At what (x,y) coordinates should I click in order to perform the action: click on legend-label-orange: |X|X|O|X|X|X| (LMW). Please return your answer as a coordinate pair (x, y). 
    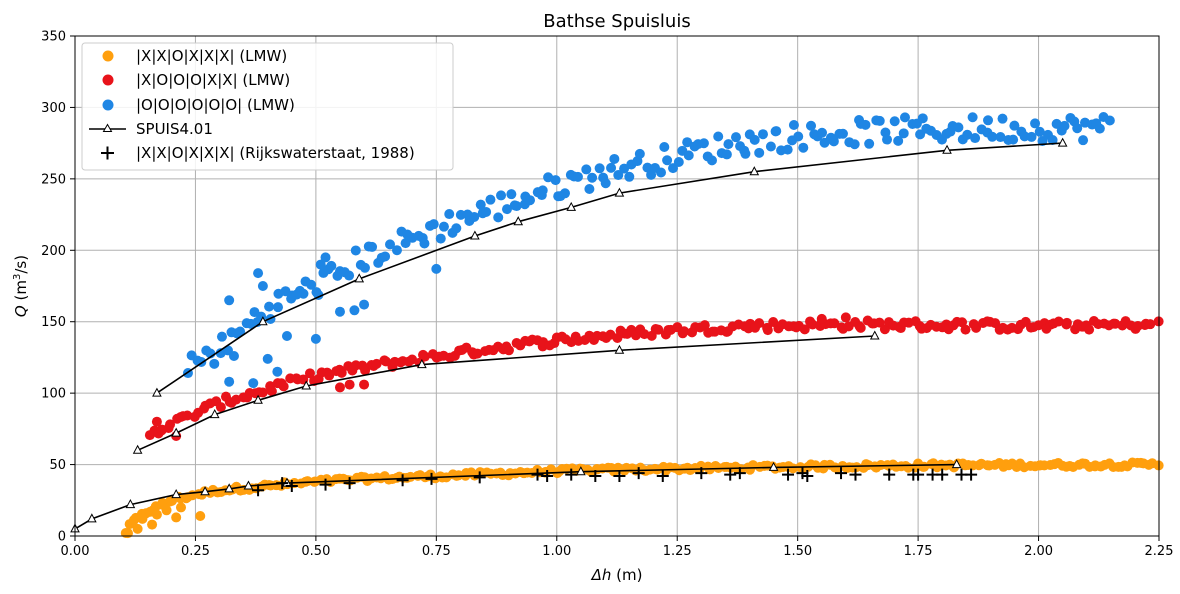
    Looking at the image, I should click on (211, 56).